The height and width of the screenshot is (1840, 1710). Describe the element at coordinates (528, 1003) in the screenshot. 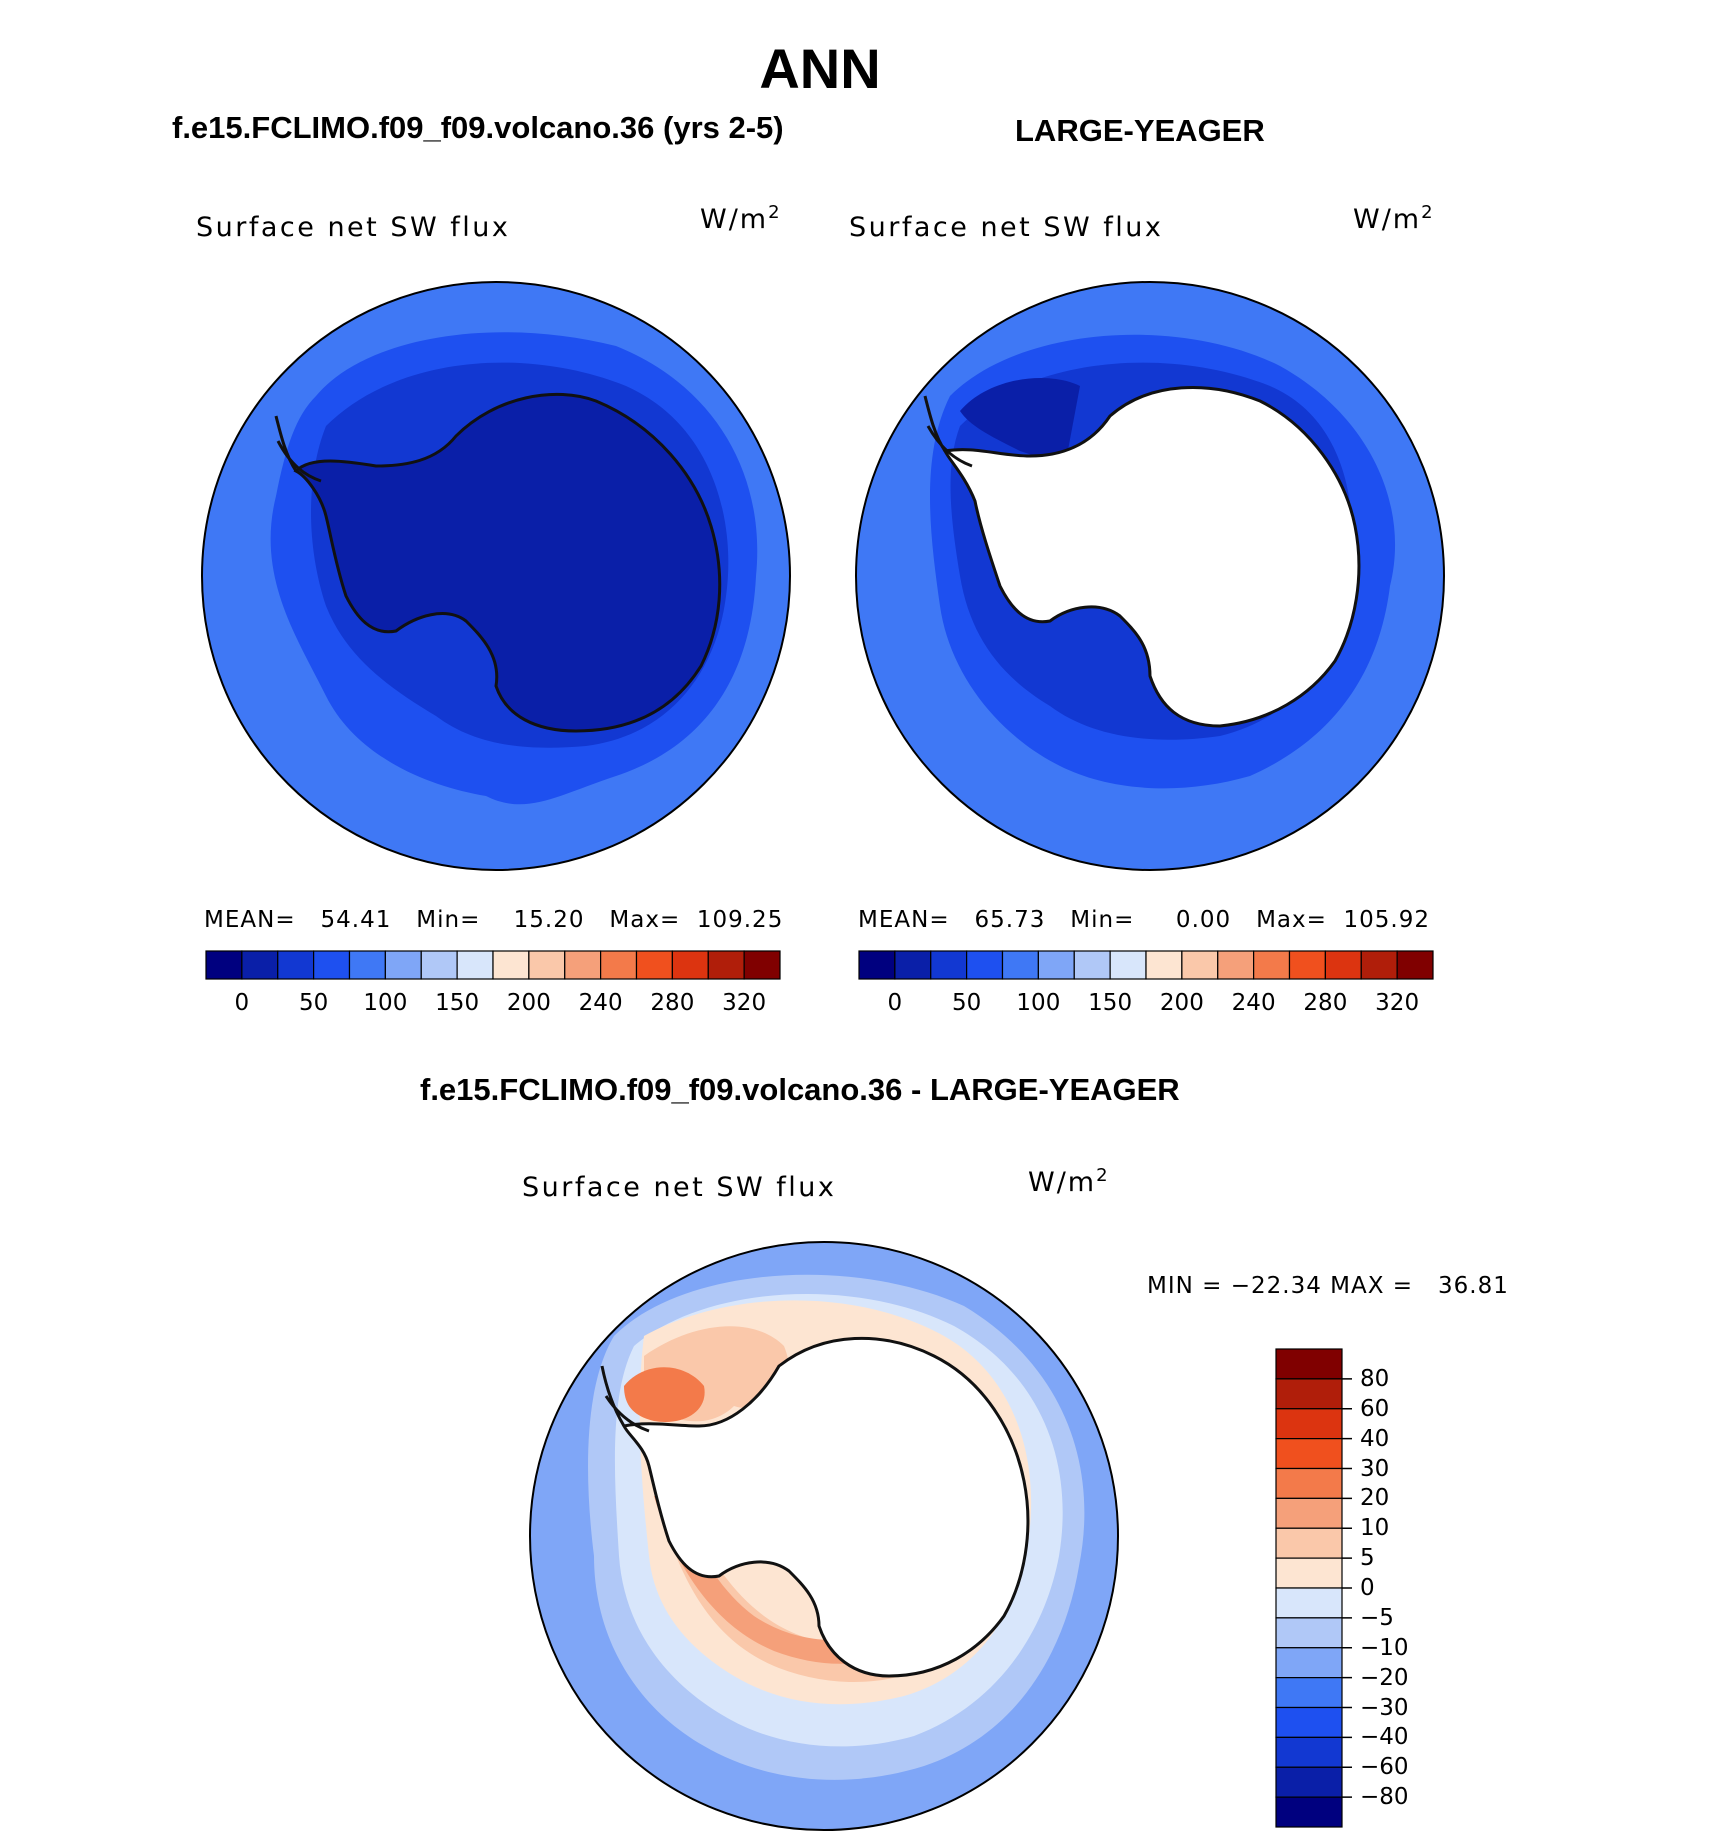

I see `left-colorbar-tick-label: 200` at that location.